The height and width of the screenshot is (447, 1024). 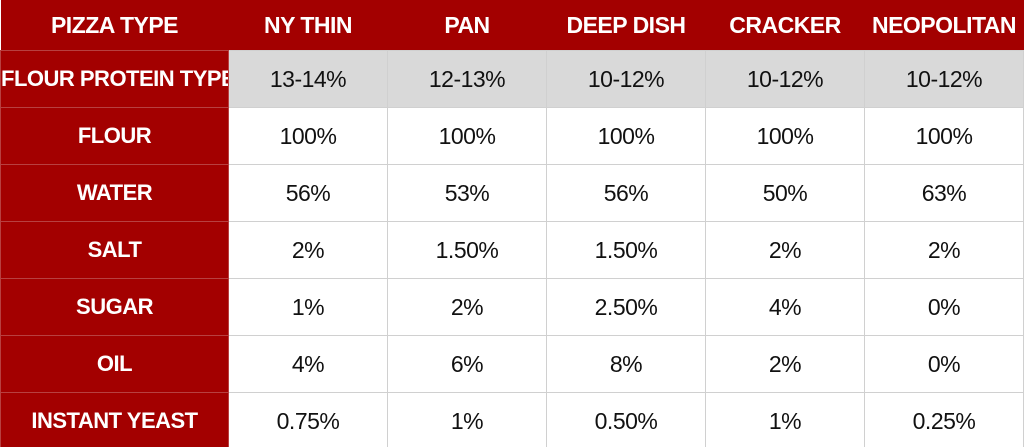 What do you see at coordinates (785, 193) in the screenshot?
I see `cell: 50%` at bounding box center [785, 193].